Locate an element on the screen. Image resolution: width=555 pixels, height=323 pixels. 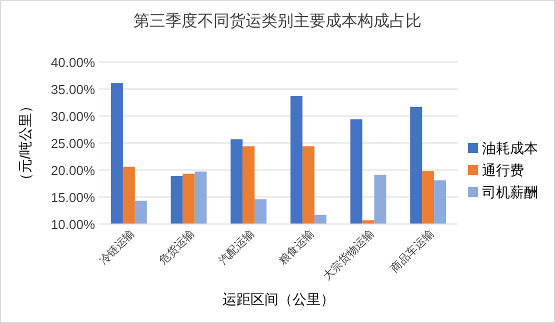
chart-title: 第三季度不同货运类别主要成本构成占比 is located at coordinates (278, 21).